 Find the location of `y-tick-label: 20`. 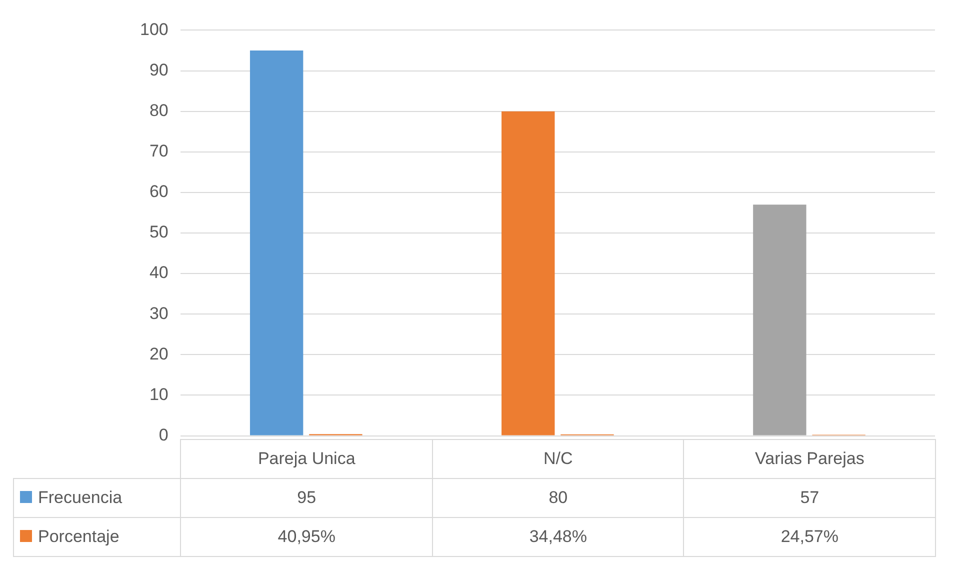

y-tick-label: 20 is located at coordinates (158, 354).